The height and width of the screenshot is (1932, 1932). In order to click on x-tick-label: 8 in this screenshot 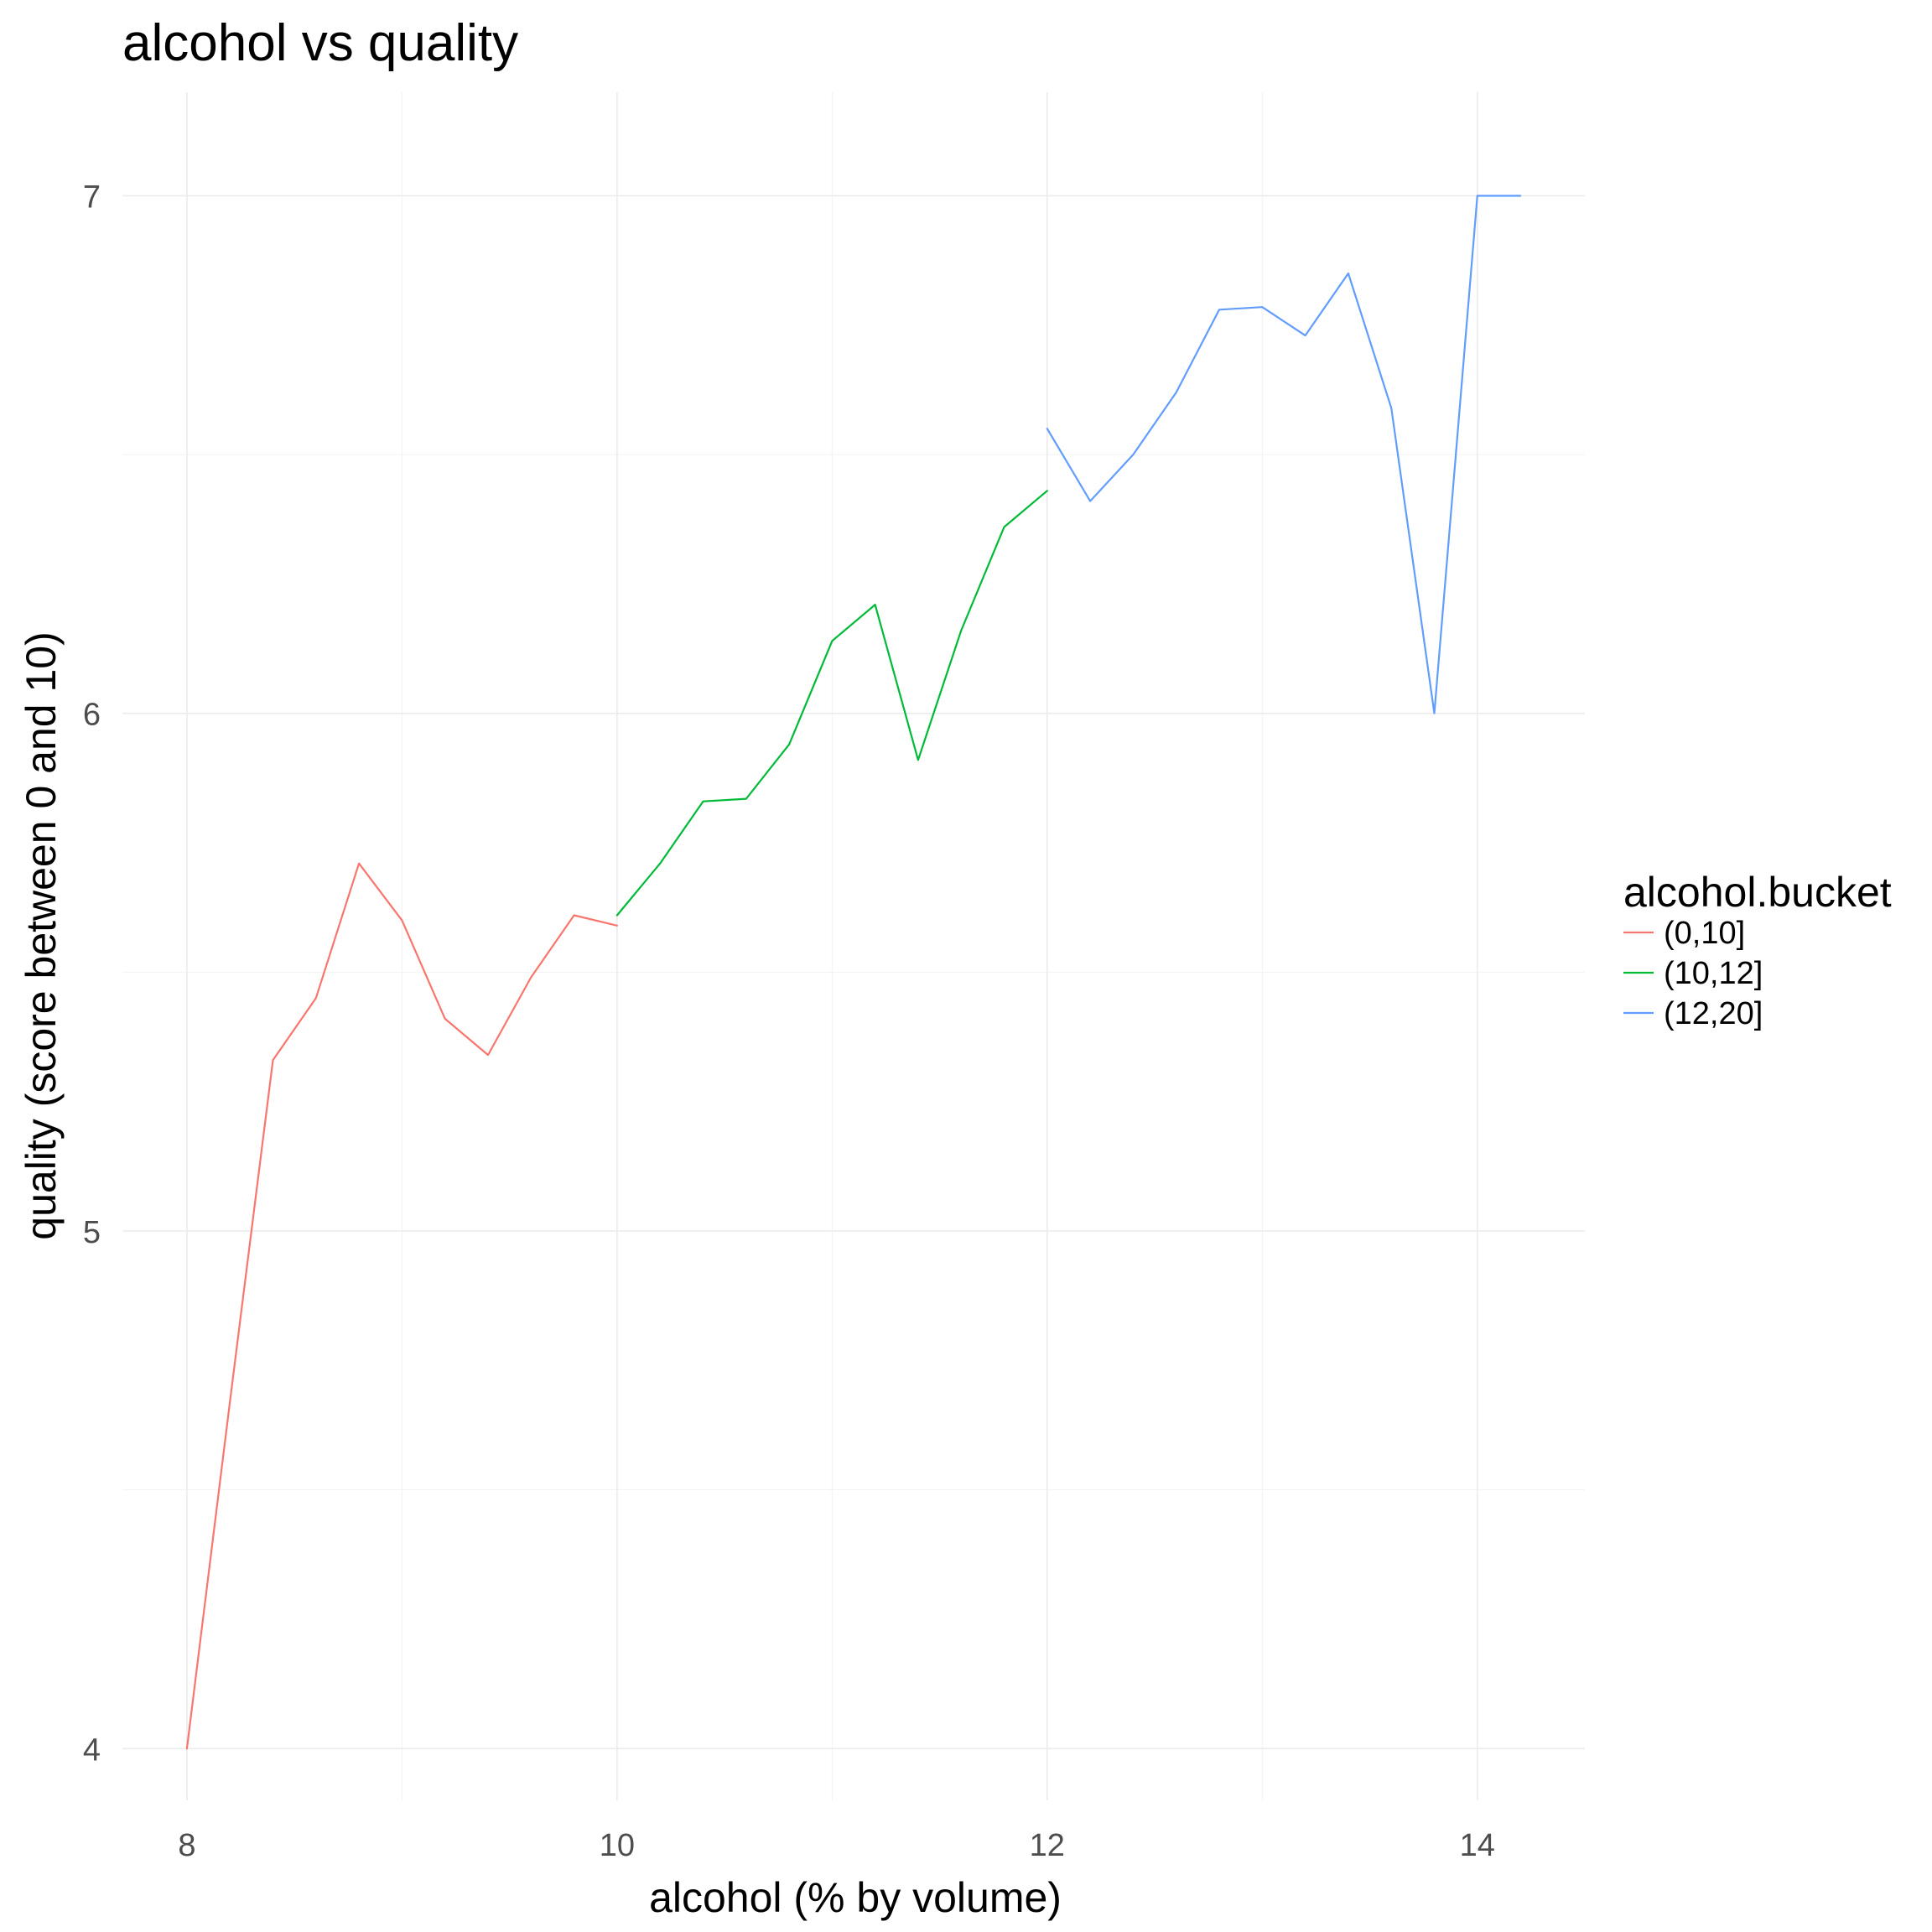, I will do `click(186, 1845)`.